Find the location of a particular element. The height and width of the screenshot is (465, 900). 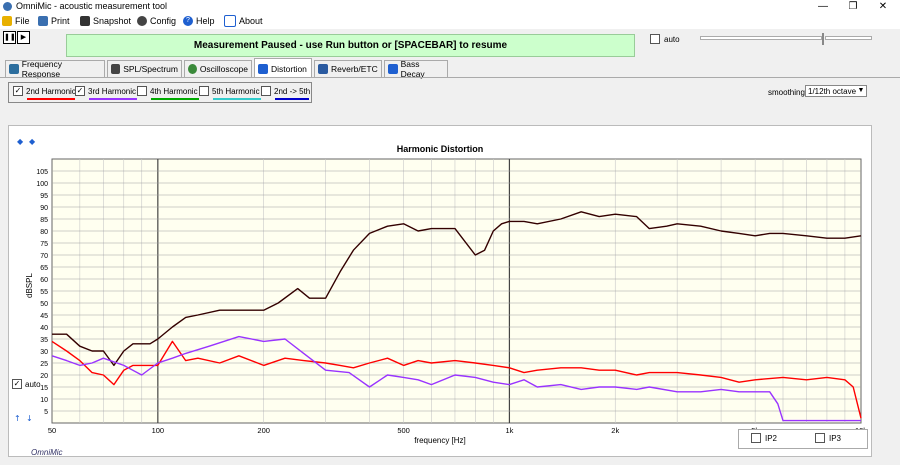

harmonic-3rd: ✓ 3rd Harmonic is located at coordinates (106, 93).